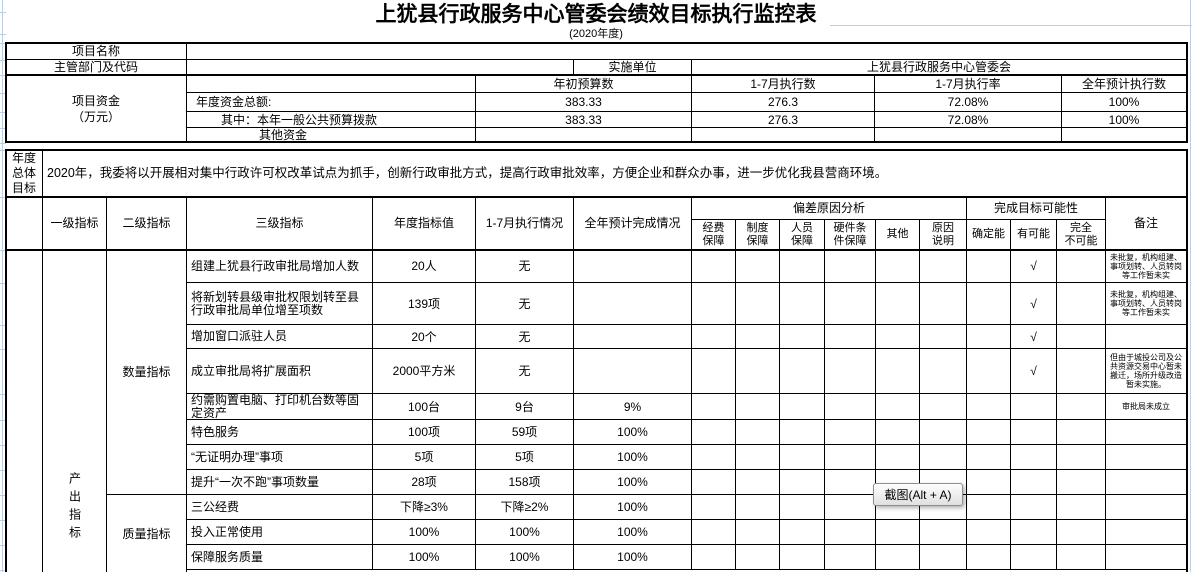 The height and width of the screenshot is (572, 1192). What do you see at coordinates (525, 407) in the screenshot?
I see `cell-exec: 9台` at bounding box center [525, 407].